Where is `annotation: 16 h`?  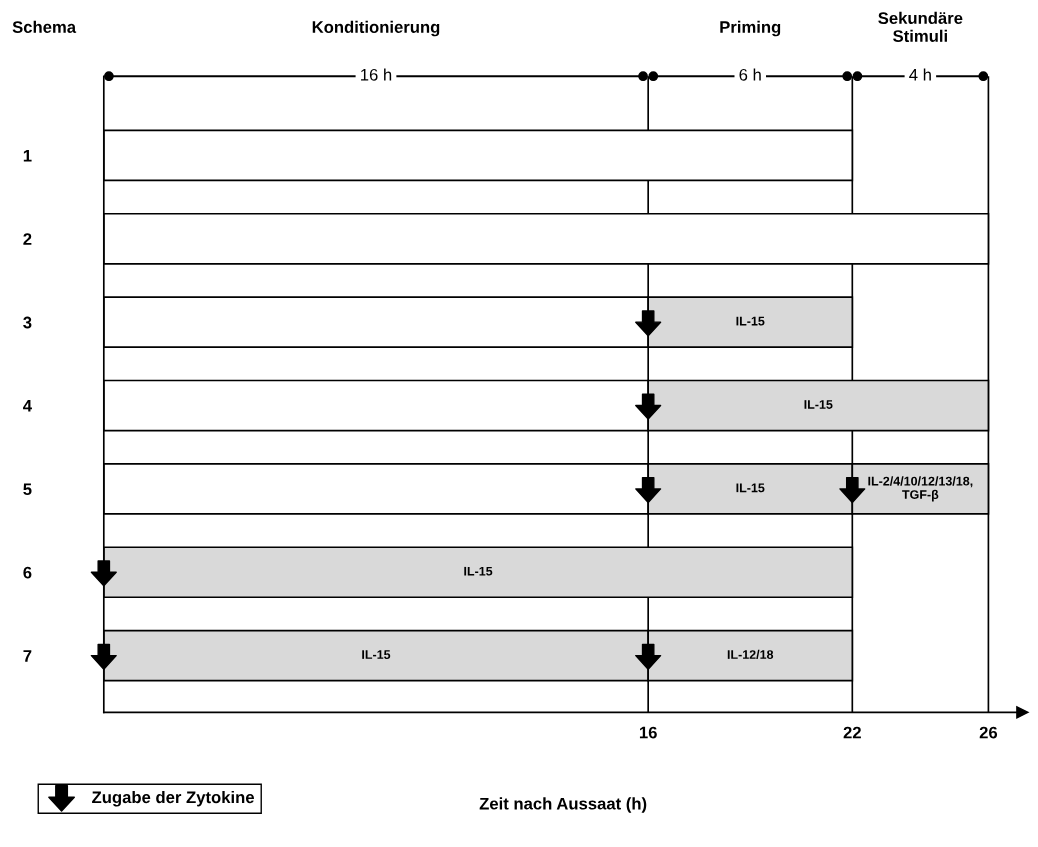
annotation: 16 h is located at coordinates (376, 74).